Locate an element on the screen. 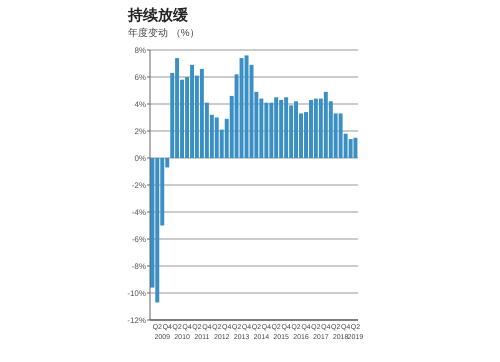  y-tick-label: 2% is located at coordinates (140, 131).